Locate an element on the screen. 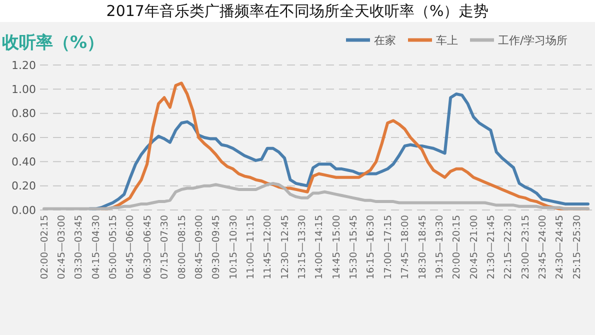 The height and width of the screenshot is (335, 595). x-tick-label: 16:15—16:30 is located at coordinates (371, 247).